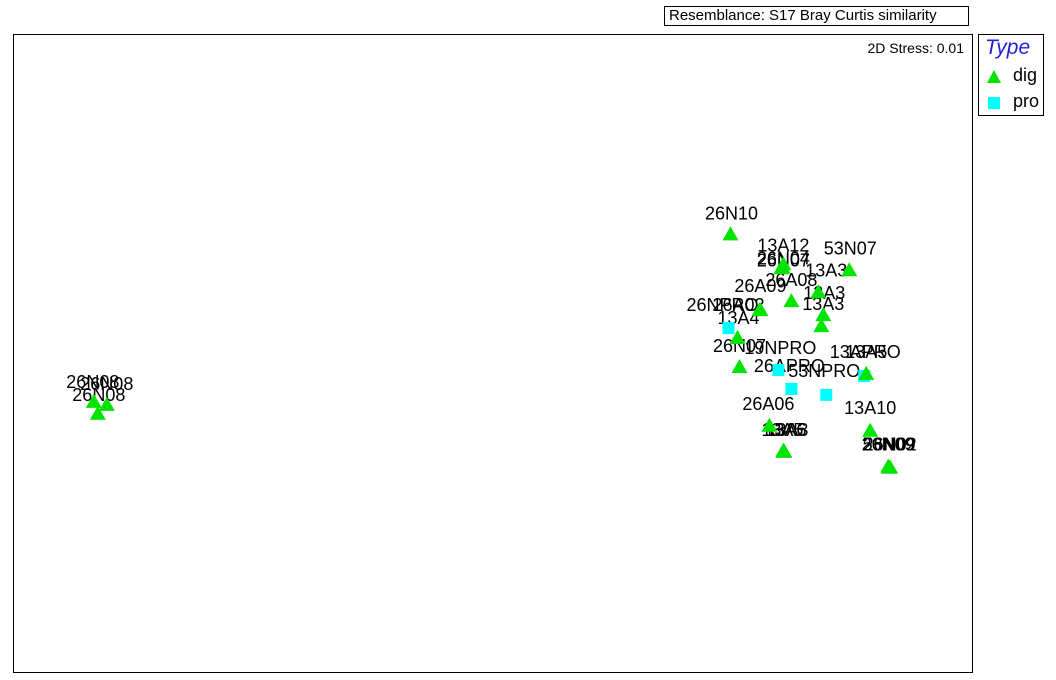 The height and width of the screenshot is (680, 1056). What do you see at coordinates (1008, 47) in the screenshot?
I see `legend-title: Type` at bounding box center [1008, 47].